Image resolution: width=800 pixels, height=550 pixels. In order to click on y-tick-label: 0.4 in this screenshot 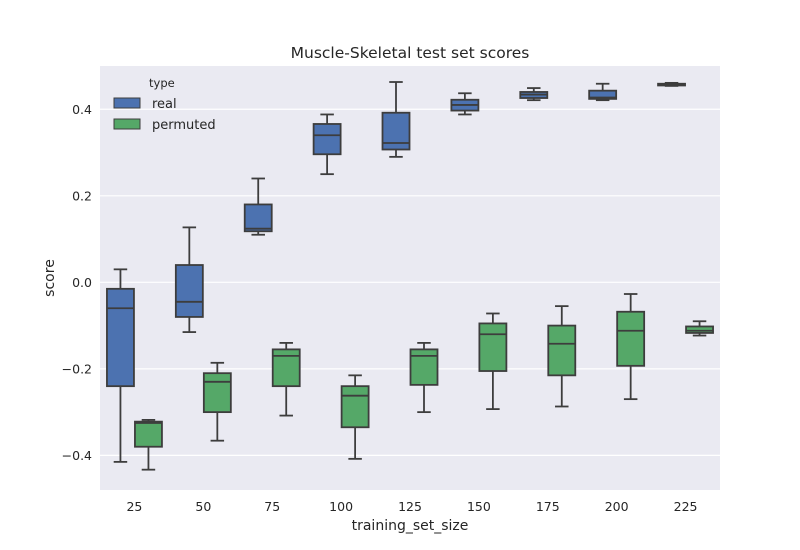, I will do `click(82, 109)`.